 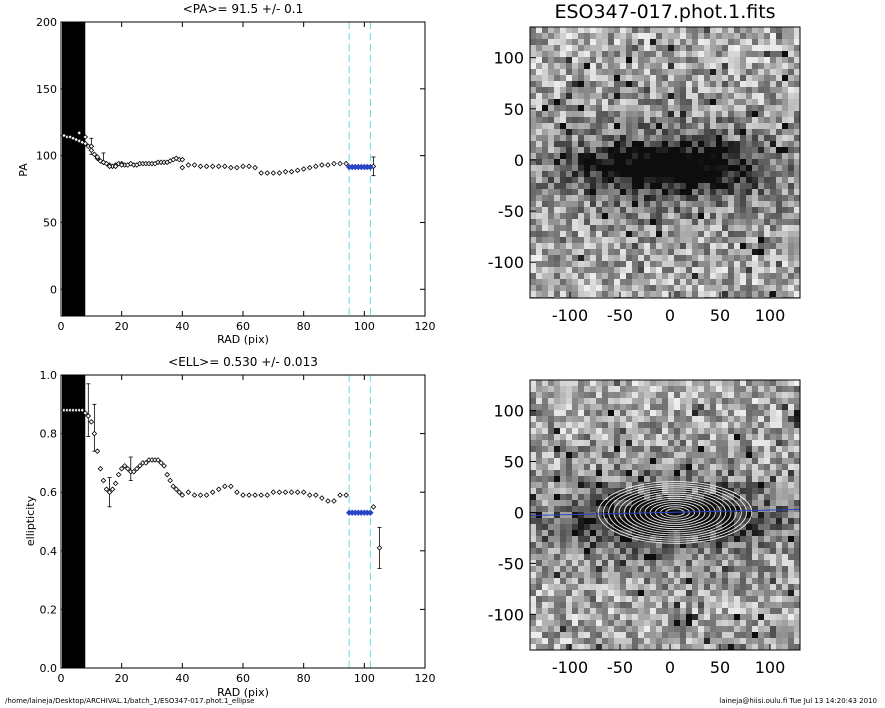 What do you see at coordinates (670, 667) in the screenshot?
I see `x-tick-label: 0` at bounding box center [670, 667].